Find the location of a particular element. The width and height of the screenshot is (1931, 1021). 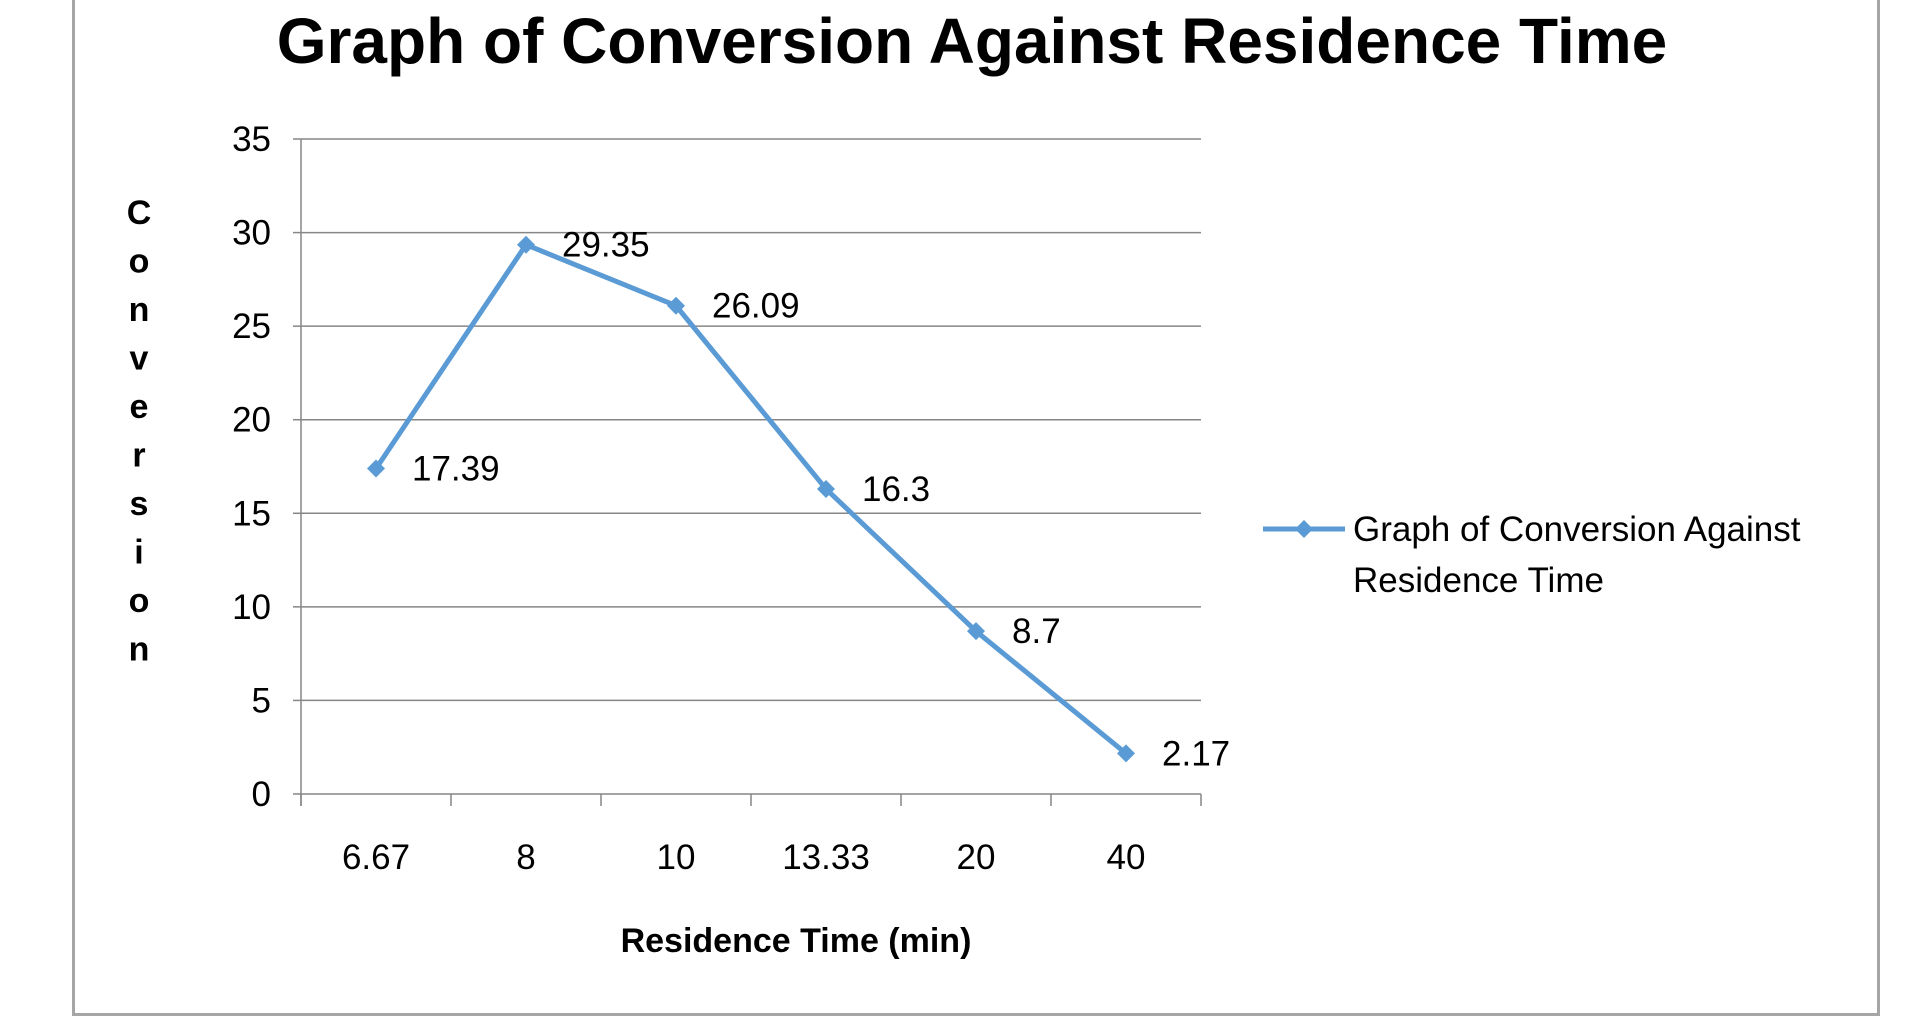

x-tick-label: 6.67 is located at coordinates (376, 857).